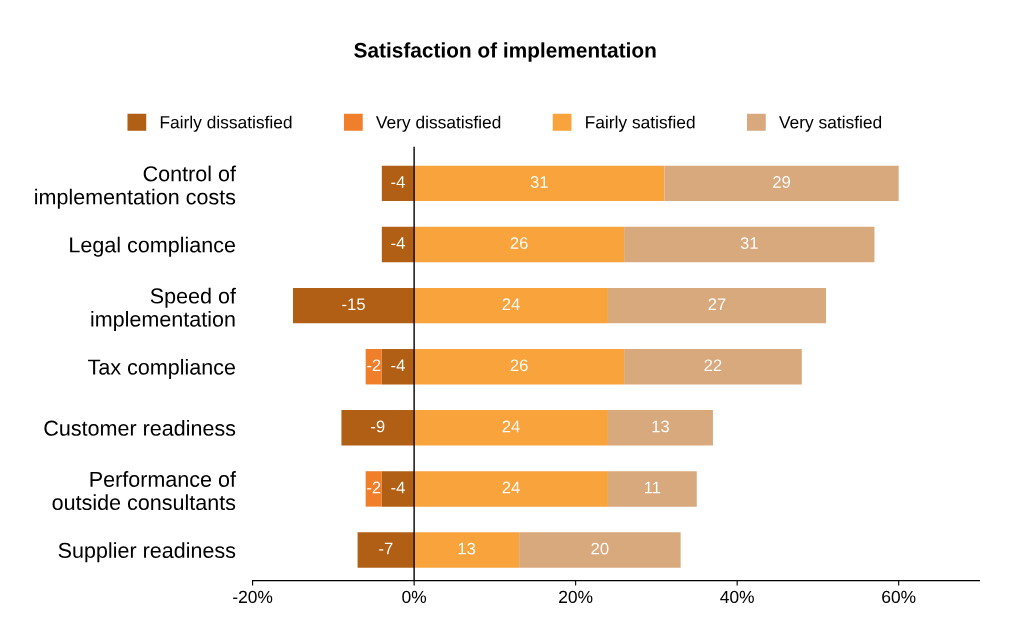  I want to click on legend-label: Fairly dissatisfied, so click(226, 123).